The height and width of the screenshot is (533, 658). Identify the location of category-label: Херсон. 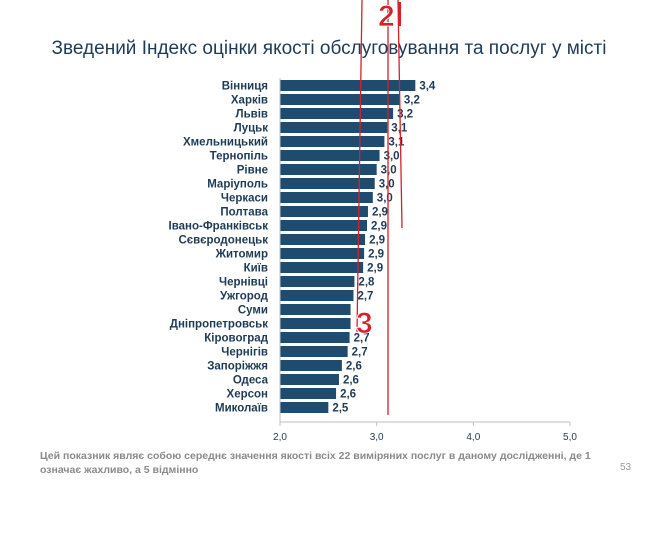
(248, 395).